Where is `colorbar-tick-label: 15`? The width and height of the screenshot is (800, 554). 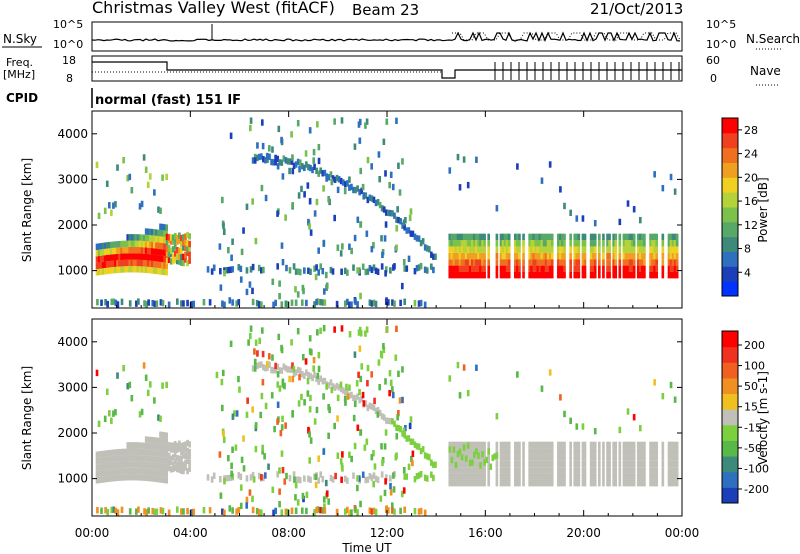
colorbar-tick-label: 15 is located at coordinates (751, 407).